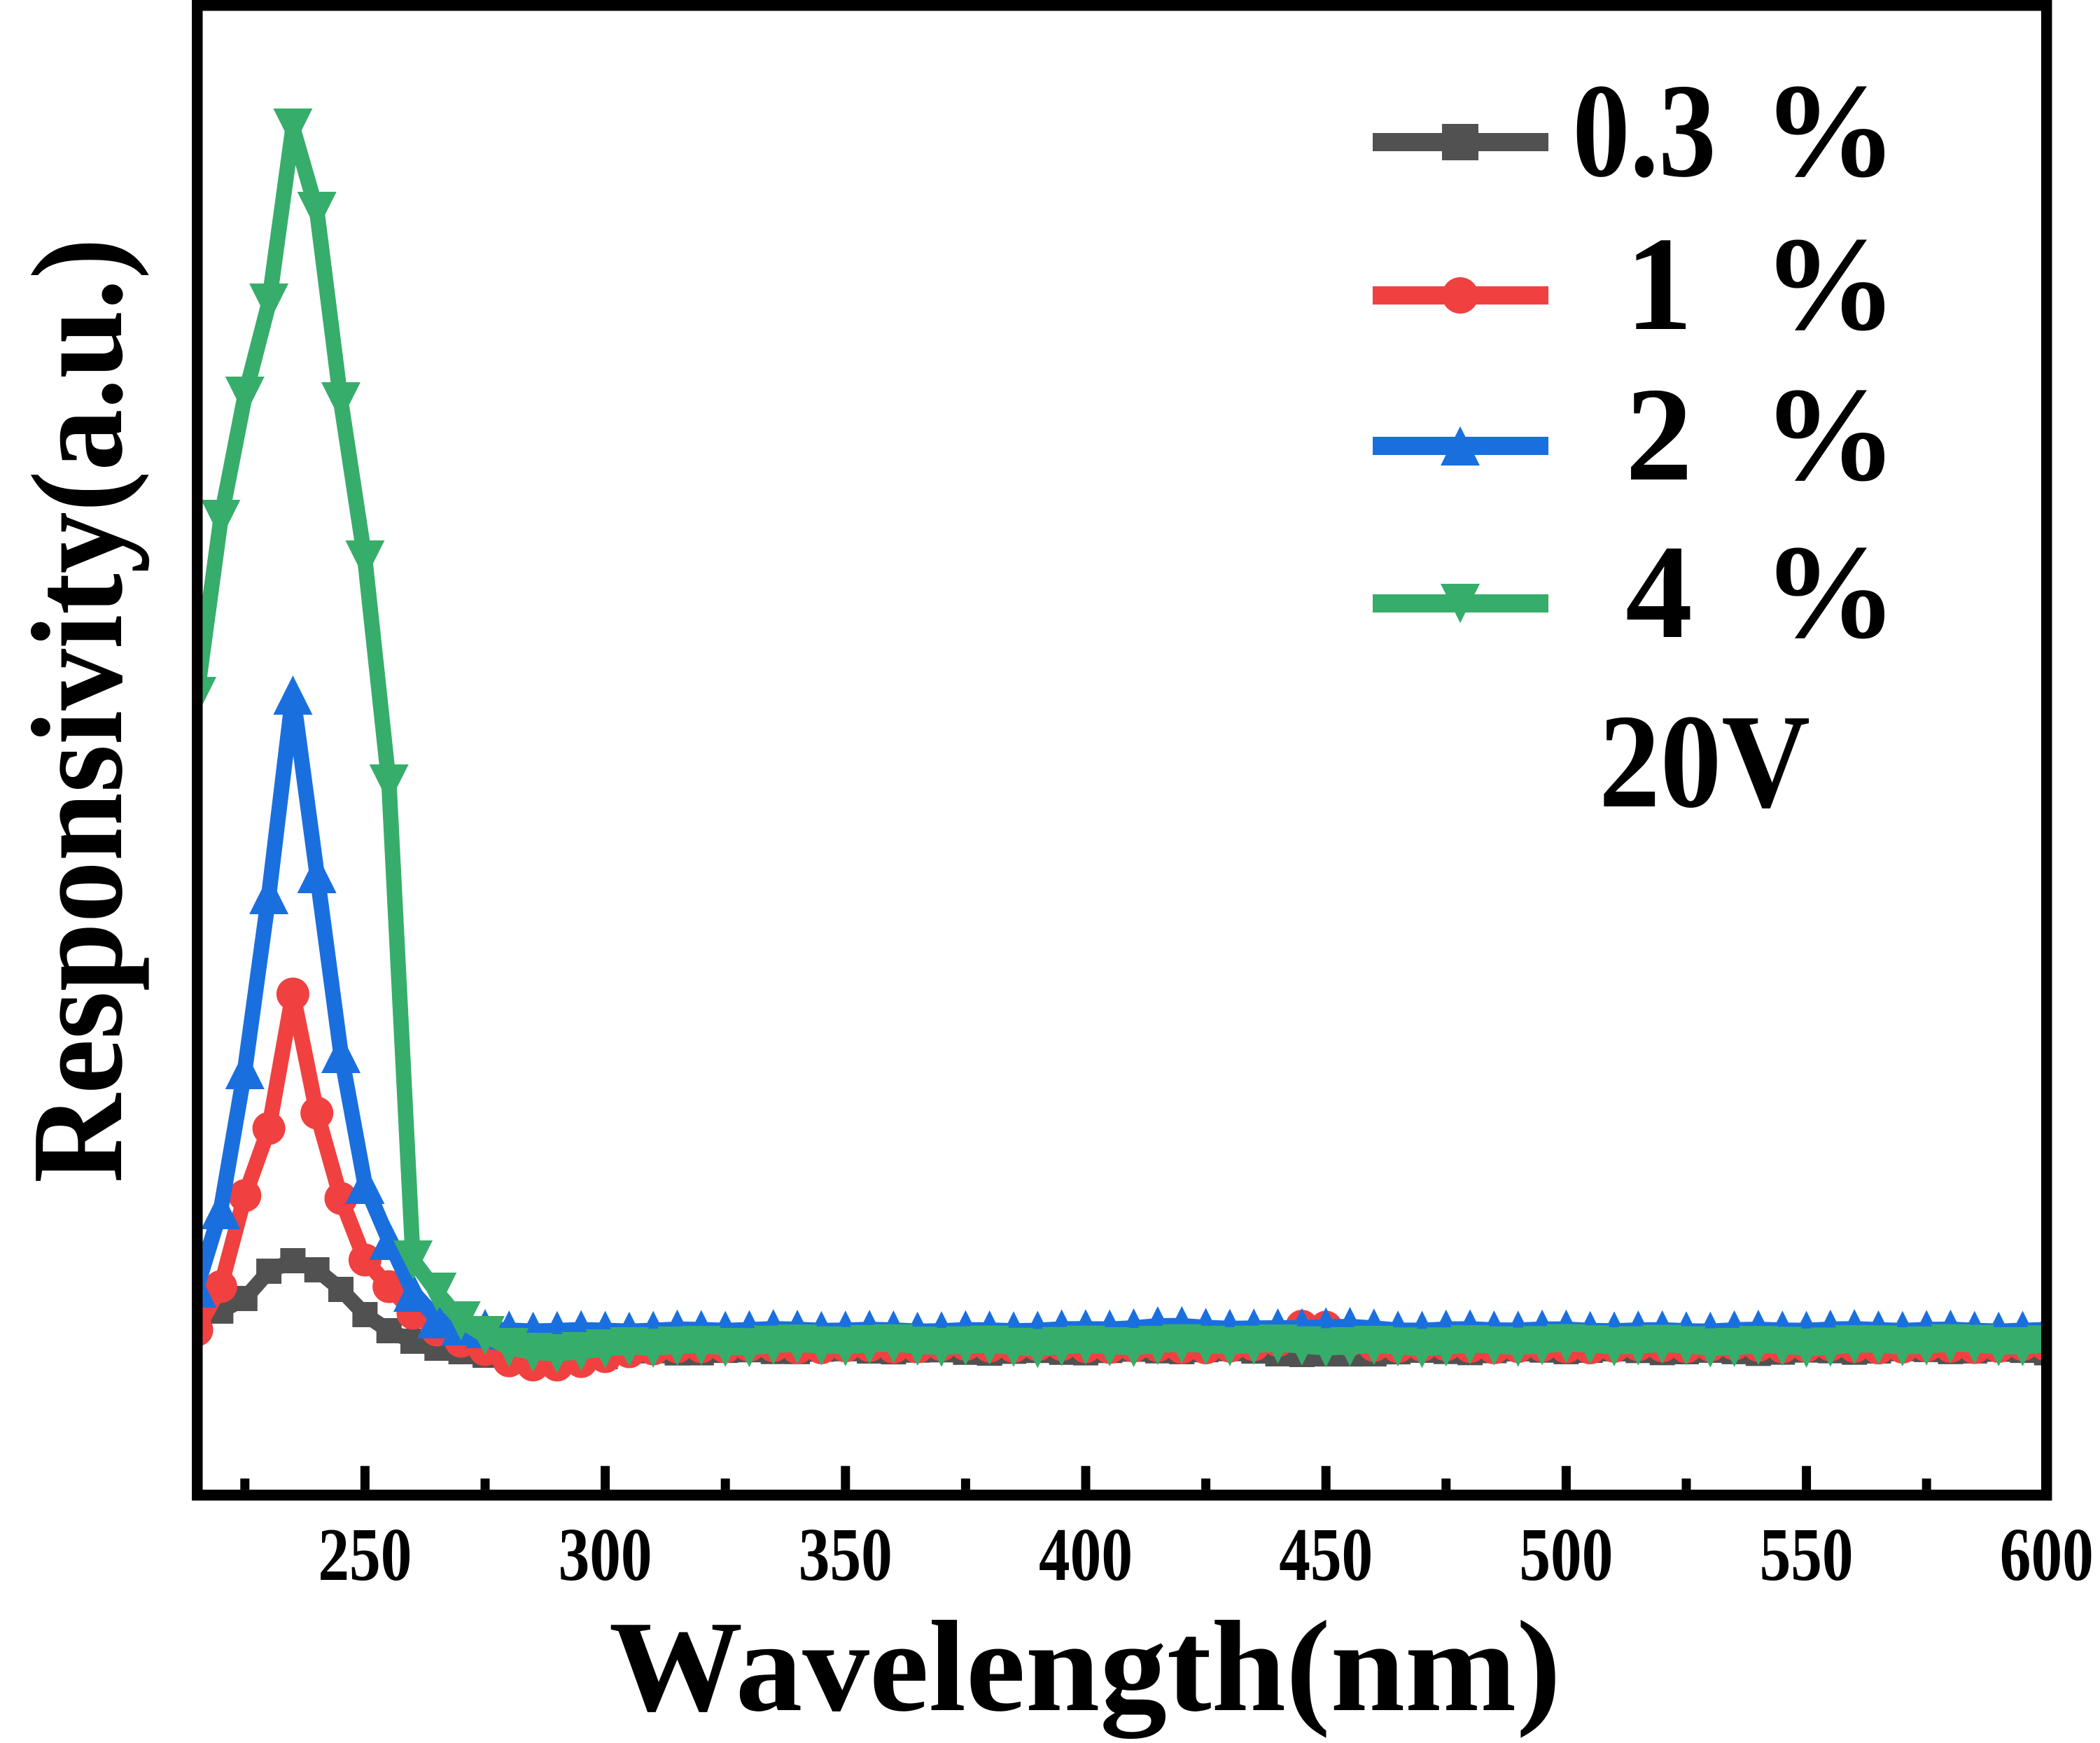 The width and height of the screenshot is (2100, 1743). Describe the element at coordinates (1085, 1667) in the screenshot. I see `svg-text: Wavelength(nm)` at that location.